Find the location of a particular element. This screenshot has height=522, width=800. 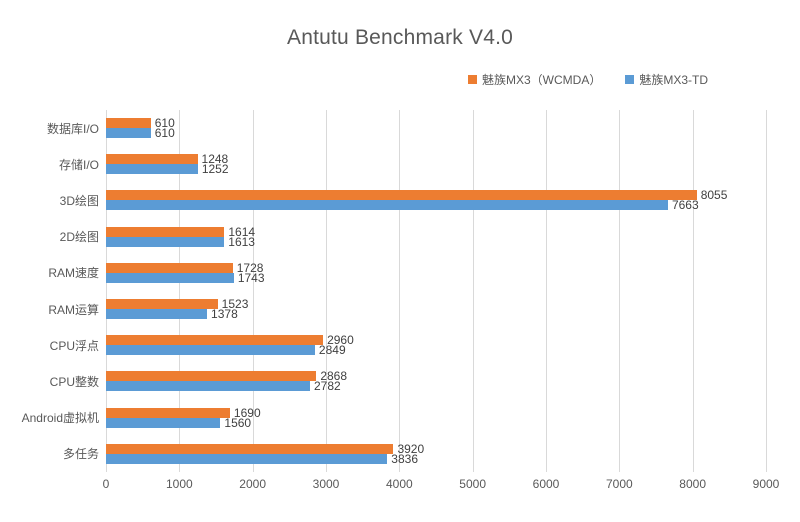

x-tick-label: 1000 is located at coordinates (179, 484).